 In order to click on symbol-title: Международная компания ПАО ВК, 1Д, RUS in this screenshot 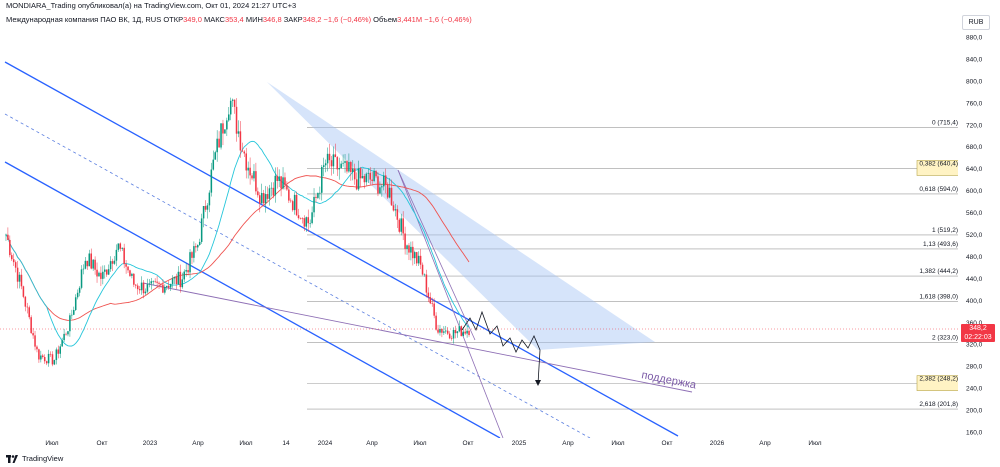, I will do `click(84, 19)`.